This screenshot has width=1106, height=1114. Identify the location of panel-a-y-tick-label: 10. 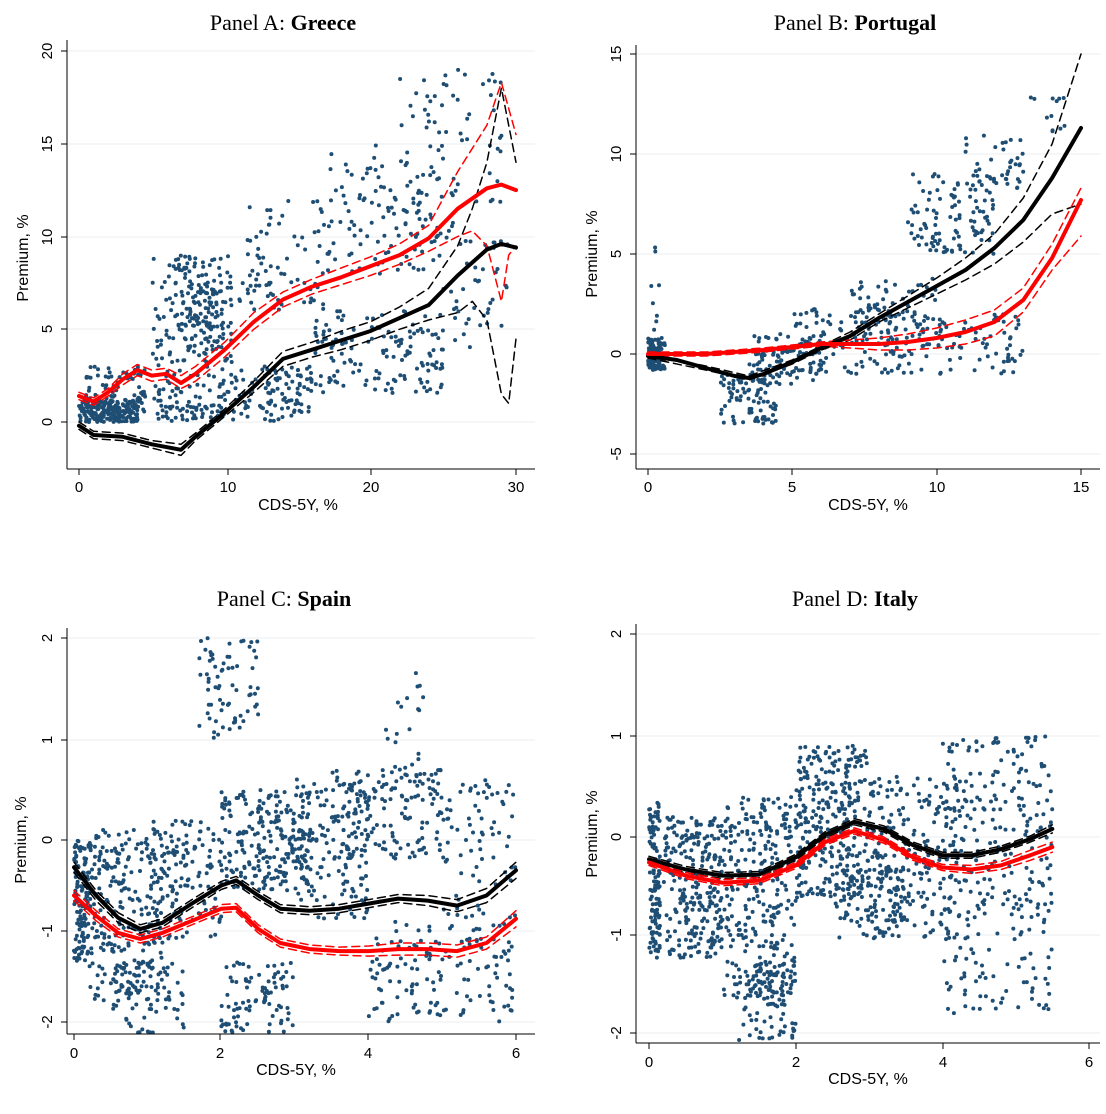
(47, 237).